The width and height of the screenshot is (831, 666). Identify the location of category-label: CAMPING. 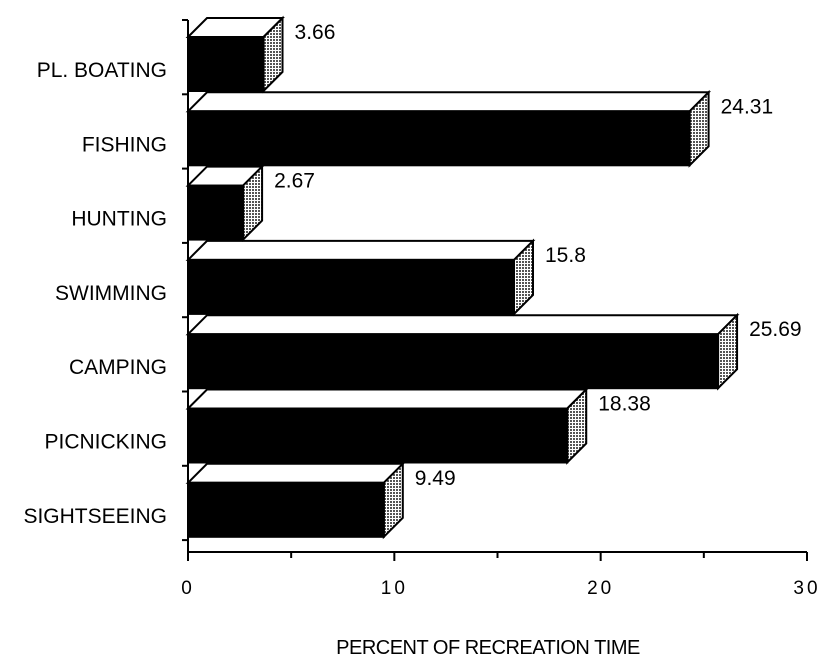
(118, 367).